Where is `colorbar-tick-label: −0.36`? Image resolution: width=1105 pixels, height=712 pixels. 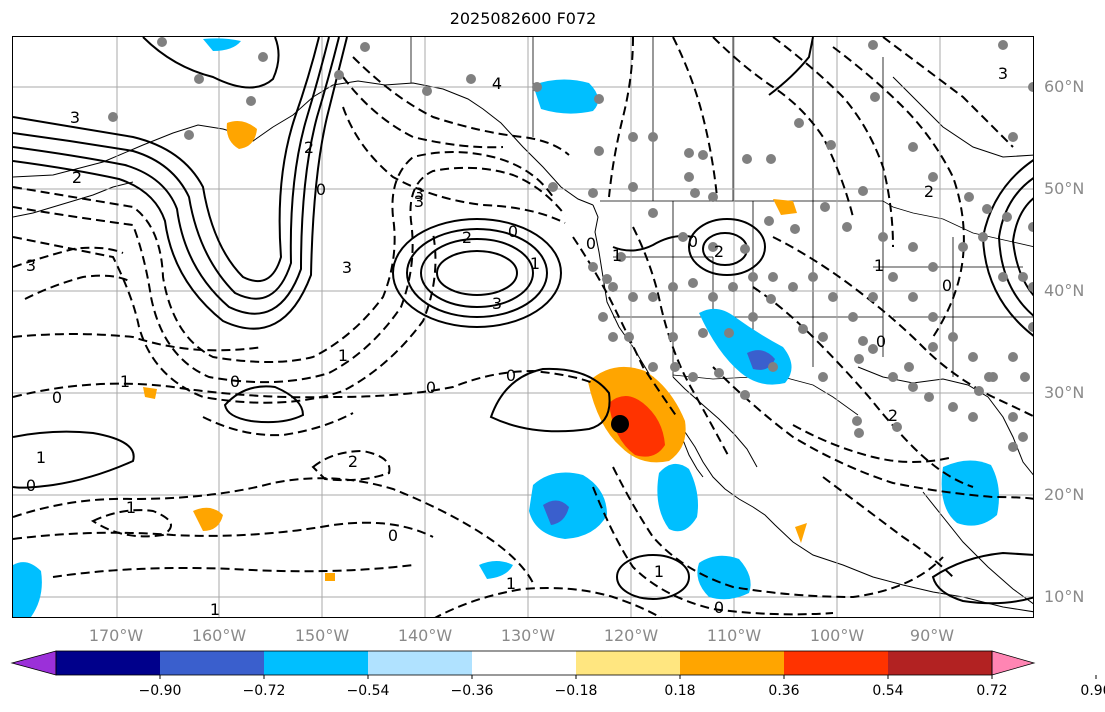
colorbar-tick-label: −0.36 is located at coordinates (472, 691).